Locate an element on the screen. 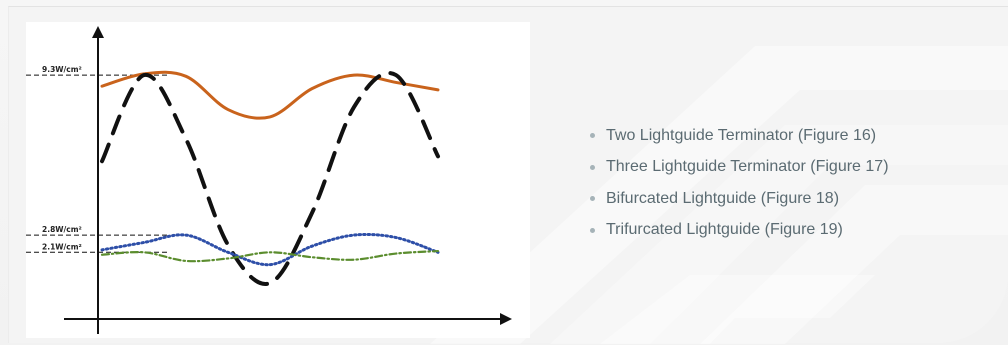  y-axis-label-2: 2.8W/cm² is located at coordinates (62, 229).